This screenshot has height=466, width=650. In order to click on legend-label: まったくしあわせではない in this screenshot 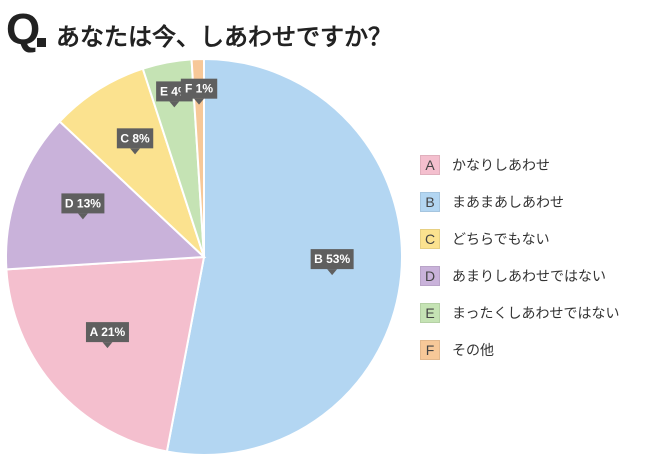, I will do `click(536, 313)`.